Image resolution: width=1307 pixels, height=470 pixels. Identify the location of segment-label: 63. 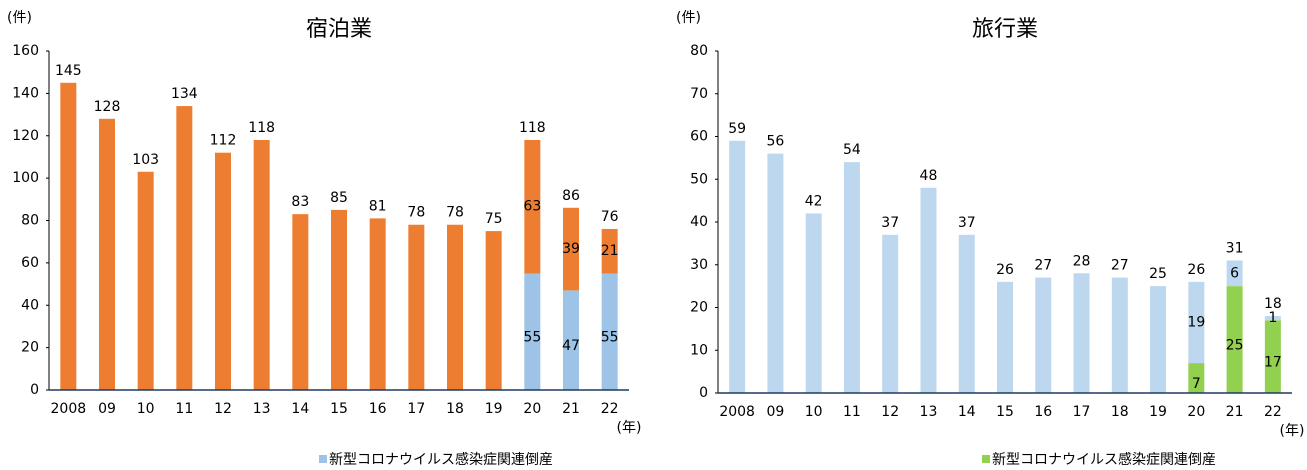
(532, 207).